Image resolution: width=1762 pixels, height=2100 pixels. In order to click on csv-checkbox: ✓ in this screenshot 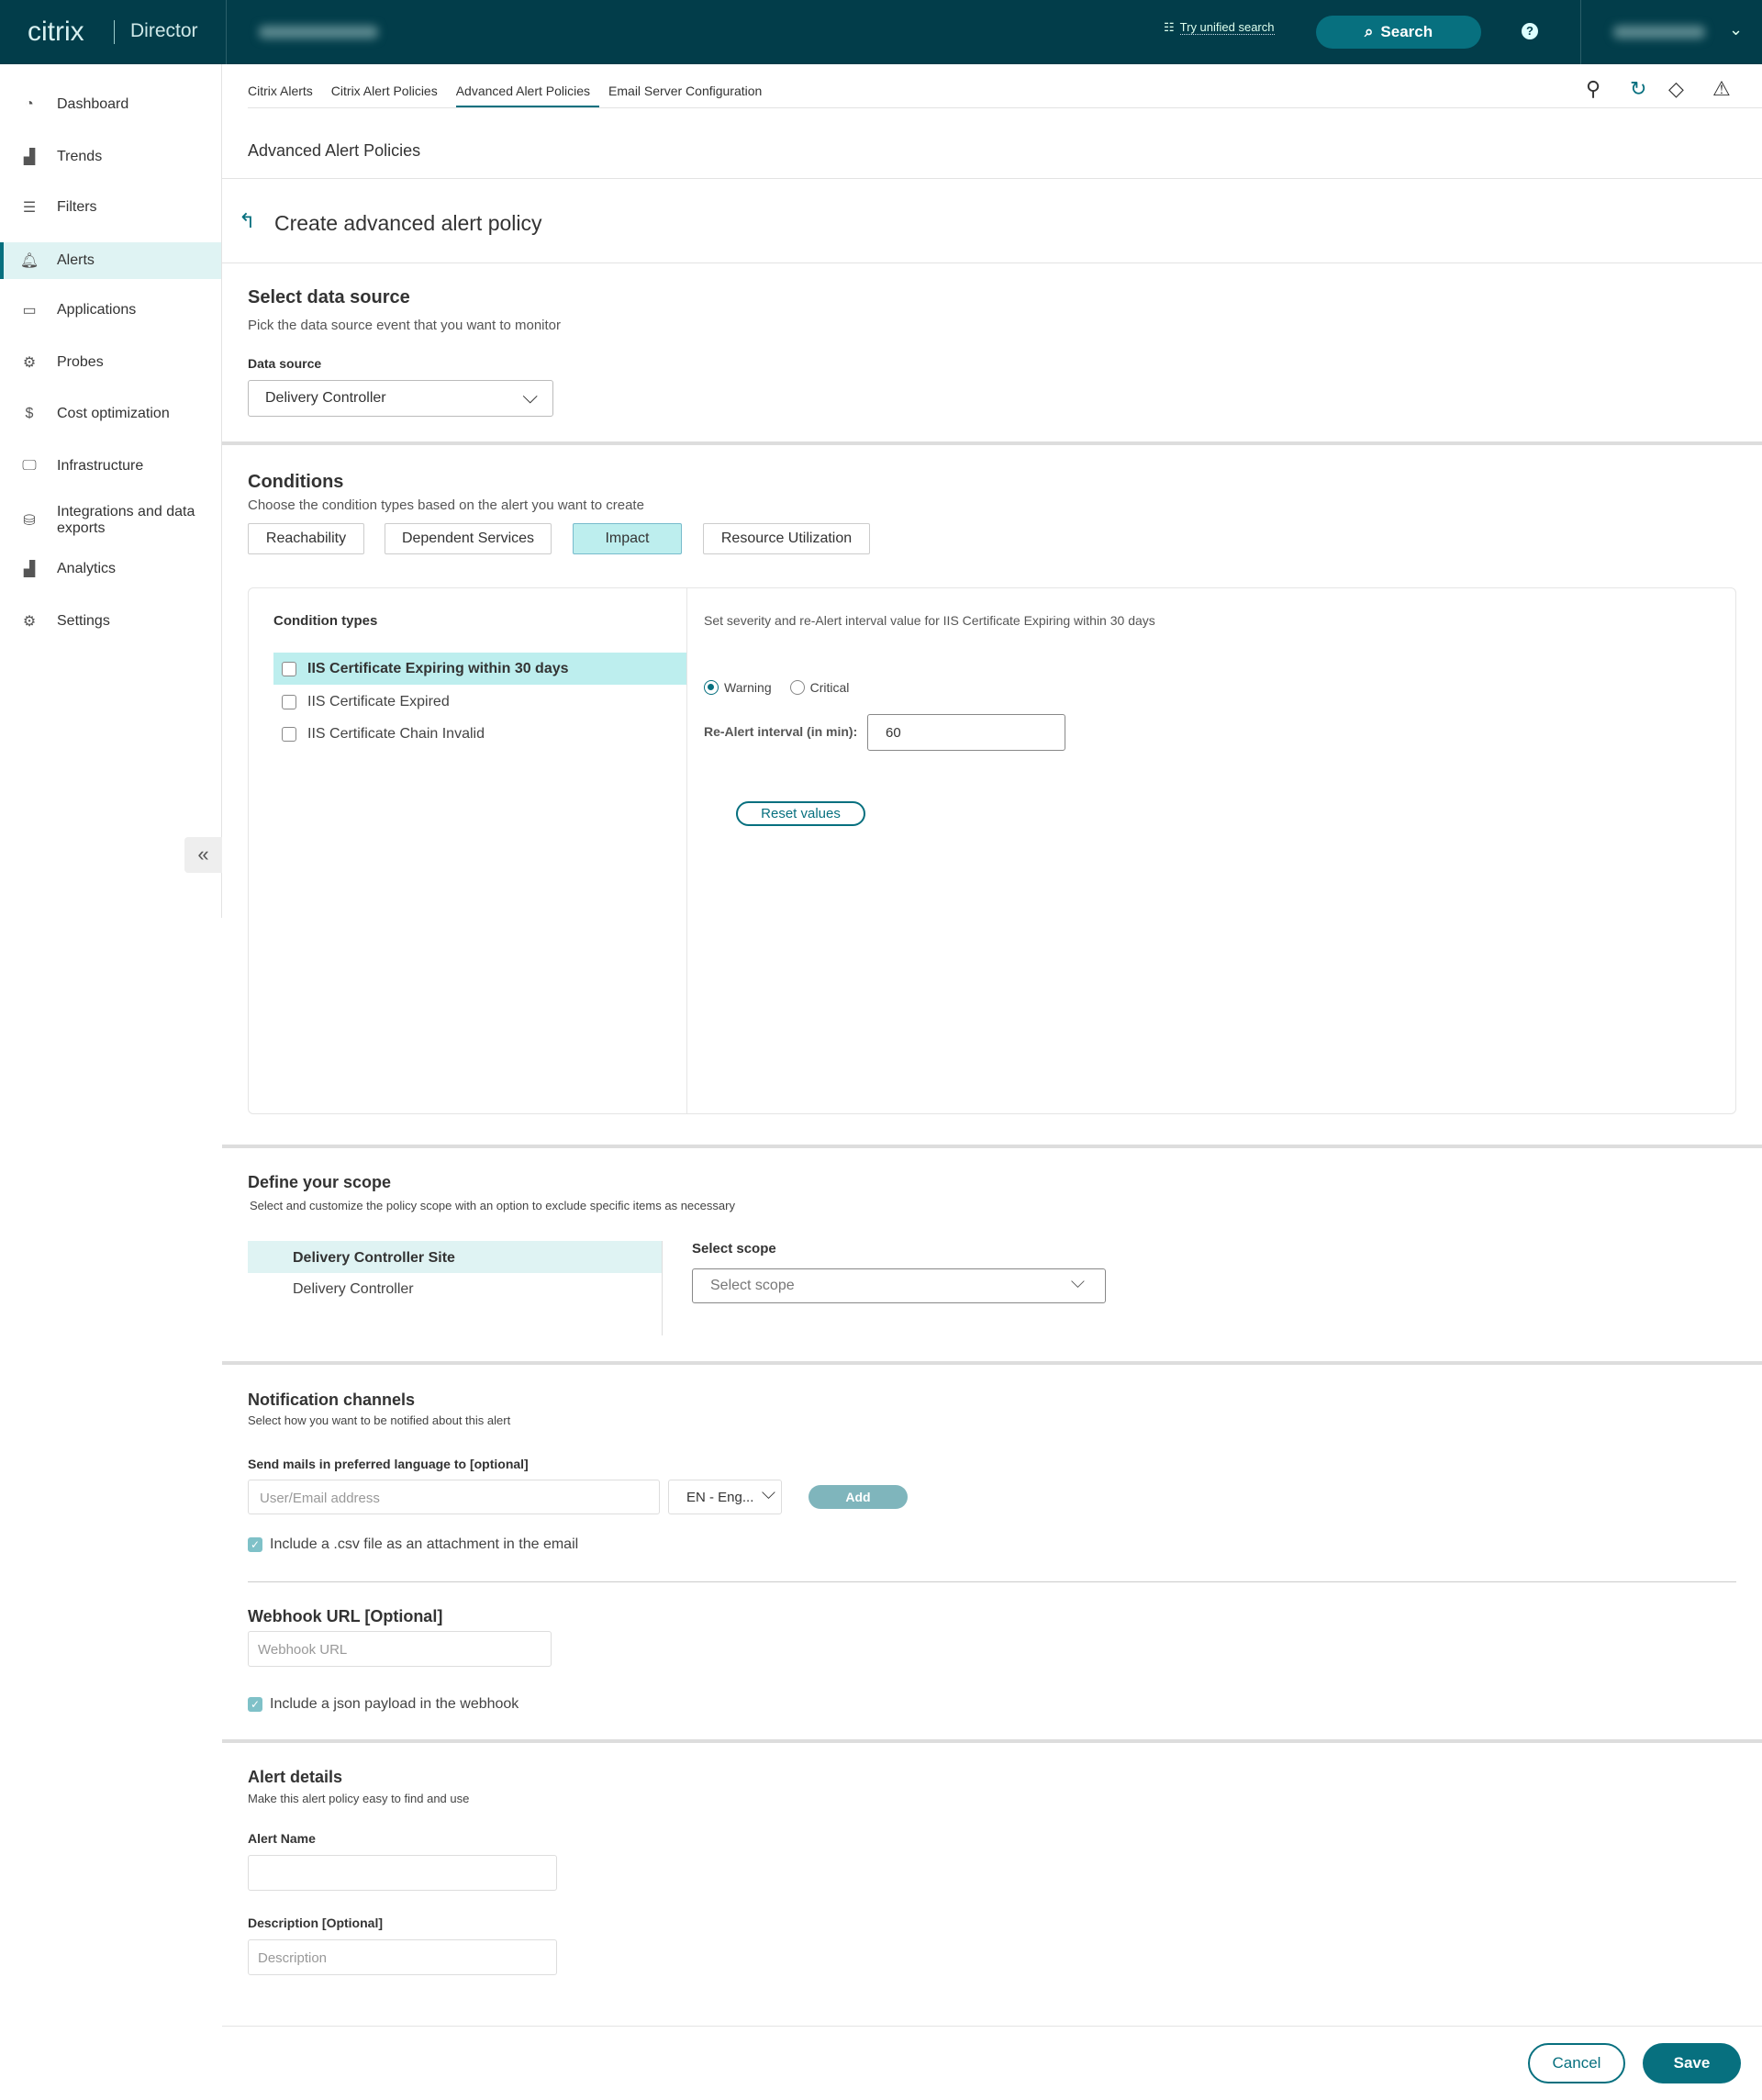, I will do `click(255, 1544)`.